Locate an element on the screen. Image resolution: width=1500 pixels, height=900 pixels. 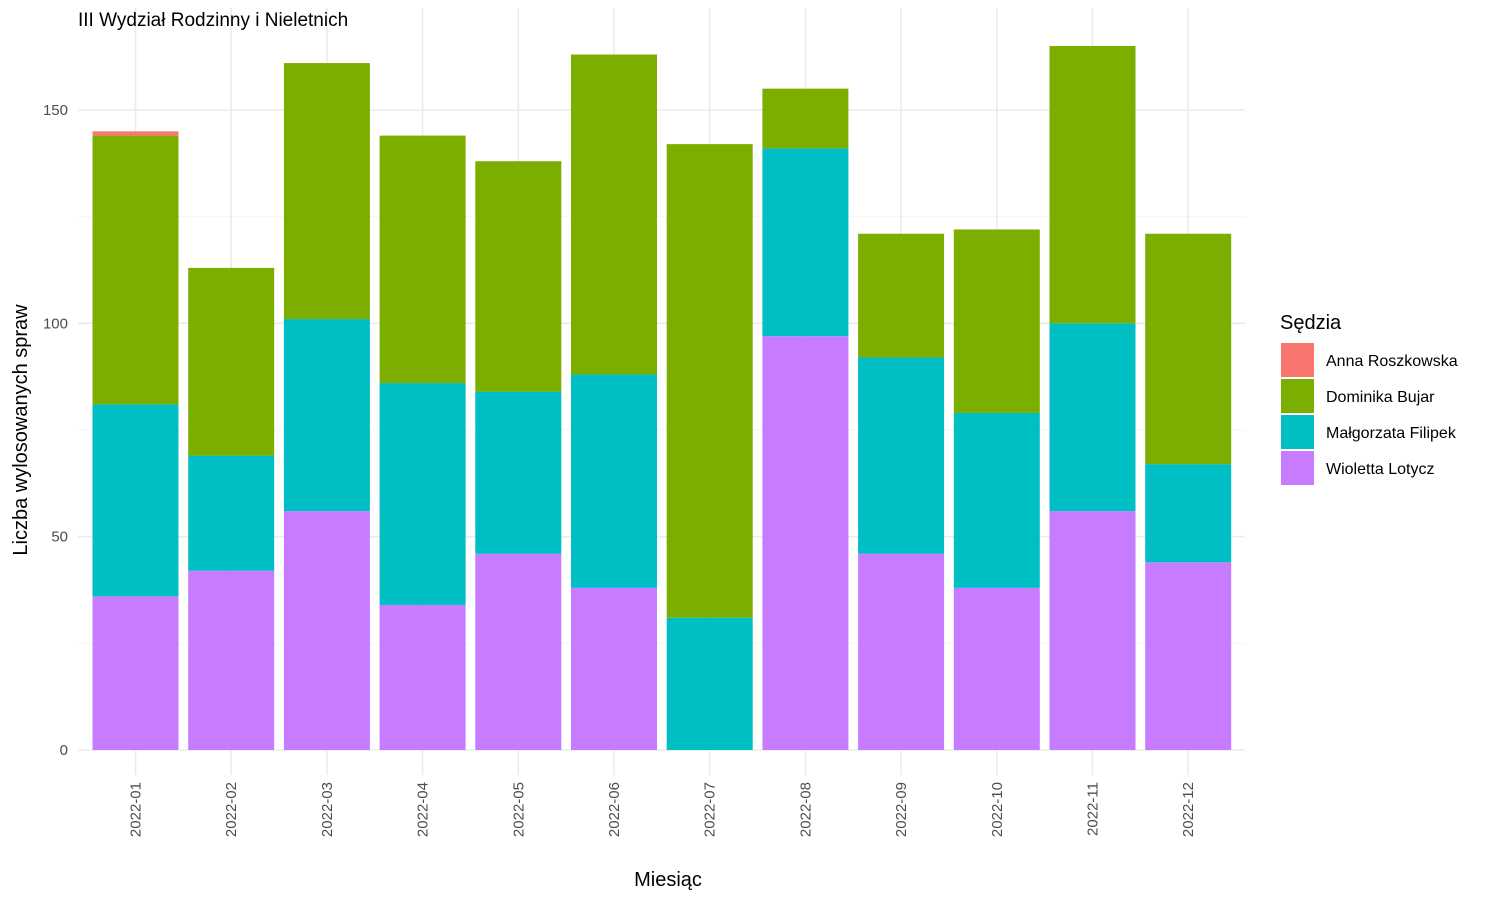
x-axis-title: Miesiąc is located at coordinates (668, 880).